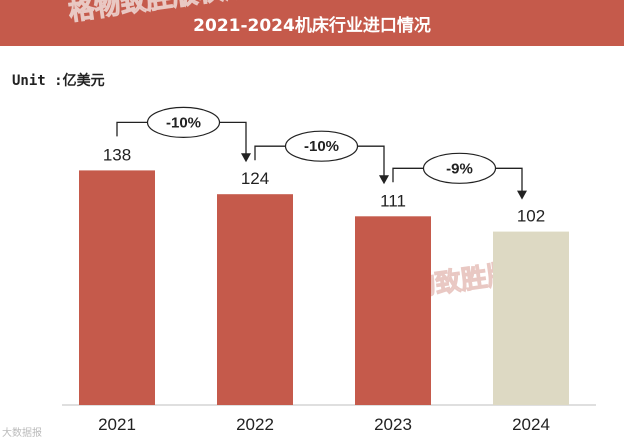 The image size is (624, 442). Describe the element at coordinates (117, 154) in the screenshot. I see `data-label-2021: 138` at that location.